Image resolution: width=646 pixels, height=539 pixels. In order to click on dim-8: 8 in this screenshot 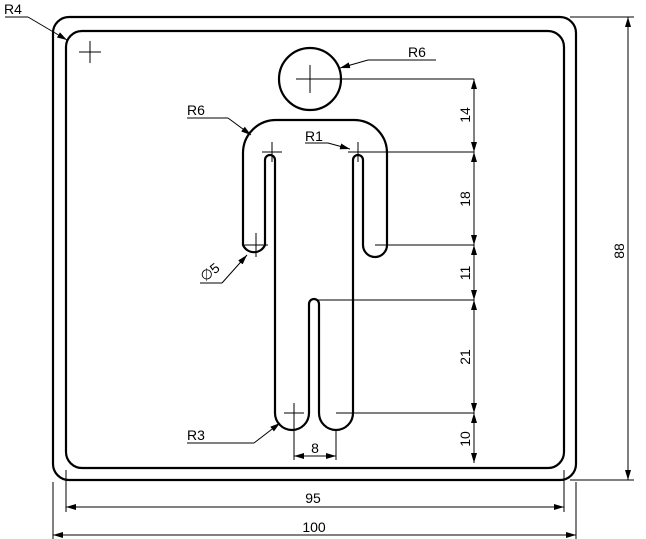, I will do `click(315, 448)`.